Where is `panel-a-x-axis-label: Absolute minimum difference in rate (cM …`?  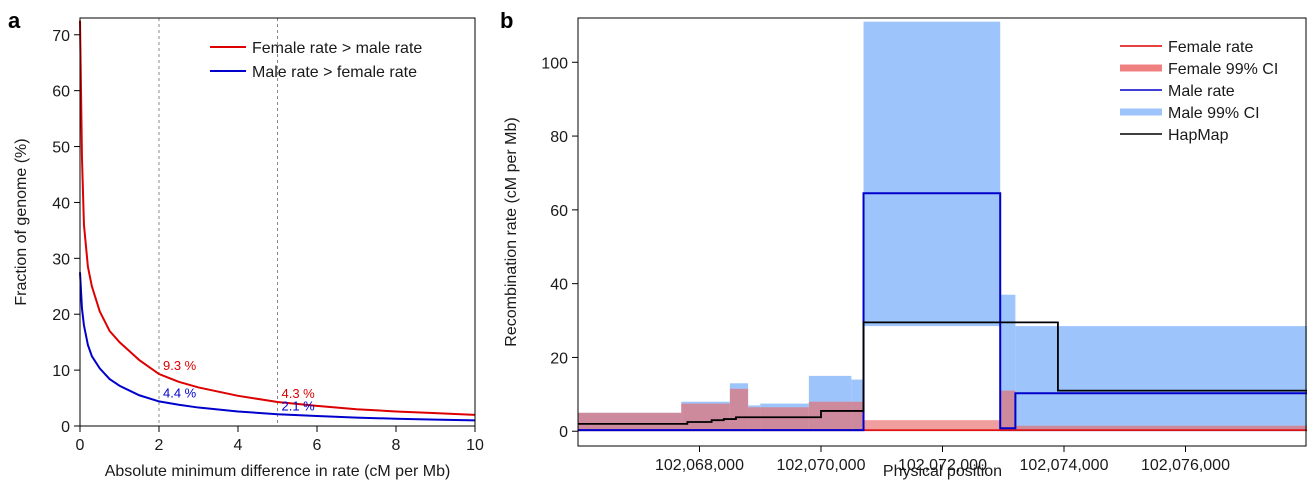 panel-a-x-axis-label: Absolute minimum difference in rate (cM … is located at coordinates (278, 471).